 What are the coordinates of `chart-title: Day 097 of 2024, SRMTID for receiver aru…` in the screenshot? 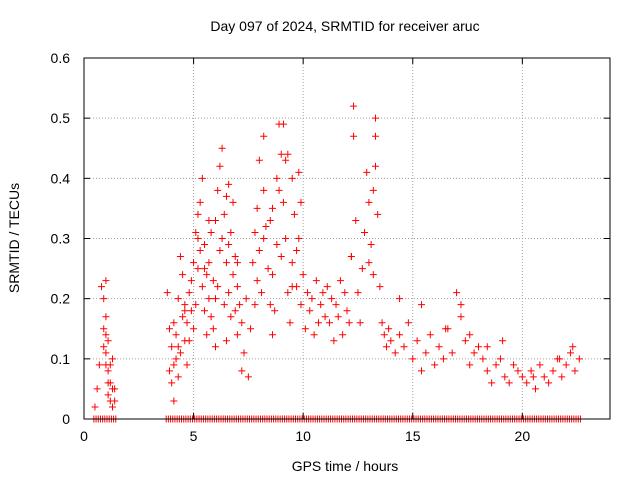 It's located at (344, 26).